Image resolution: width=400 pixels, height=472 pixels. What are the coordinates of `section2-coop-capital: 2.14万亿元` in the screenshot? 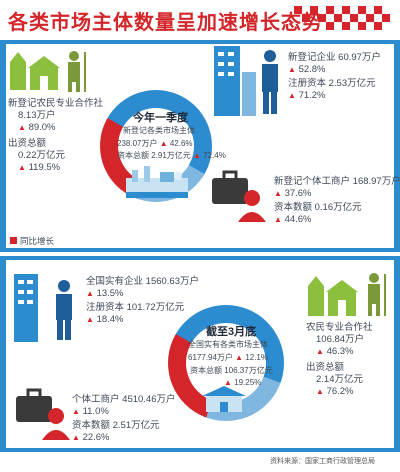 It's located at (339, 379).